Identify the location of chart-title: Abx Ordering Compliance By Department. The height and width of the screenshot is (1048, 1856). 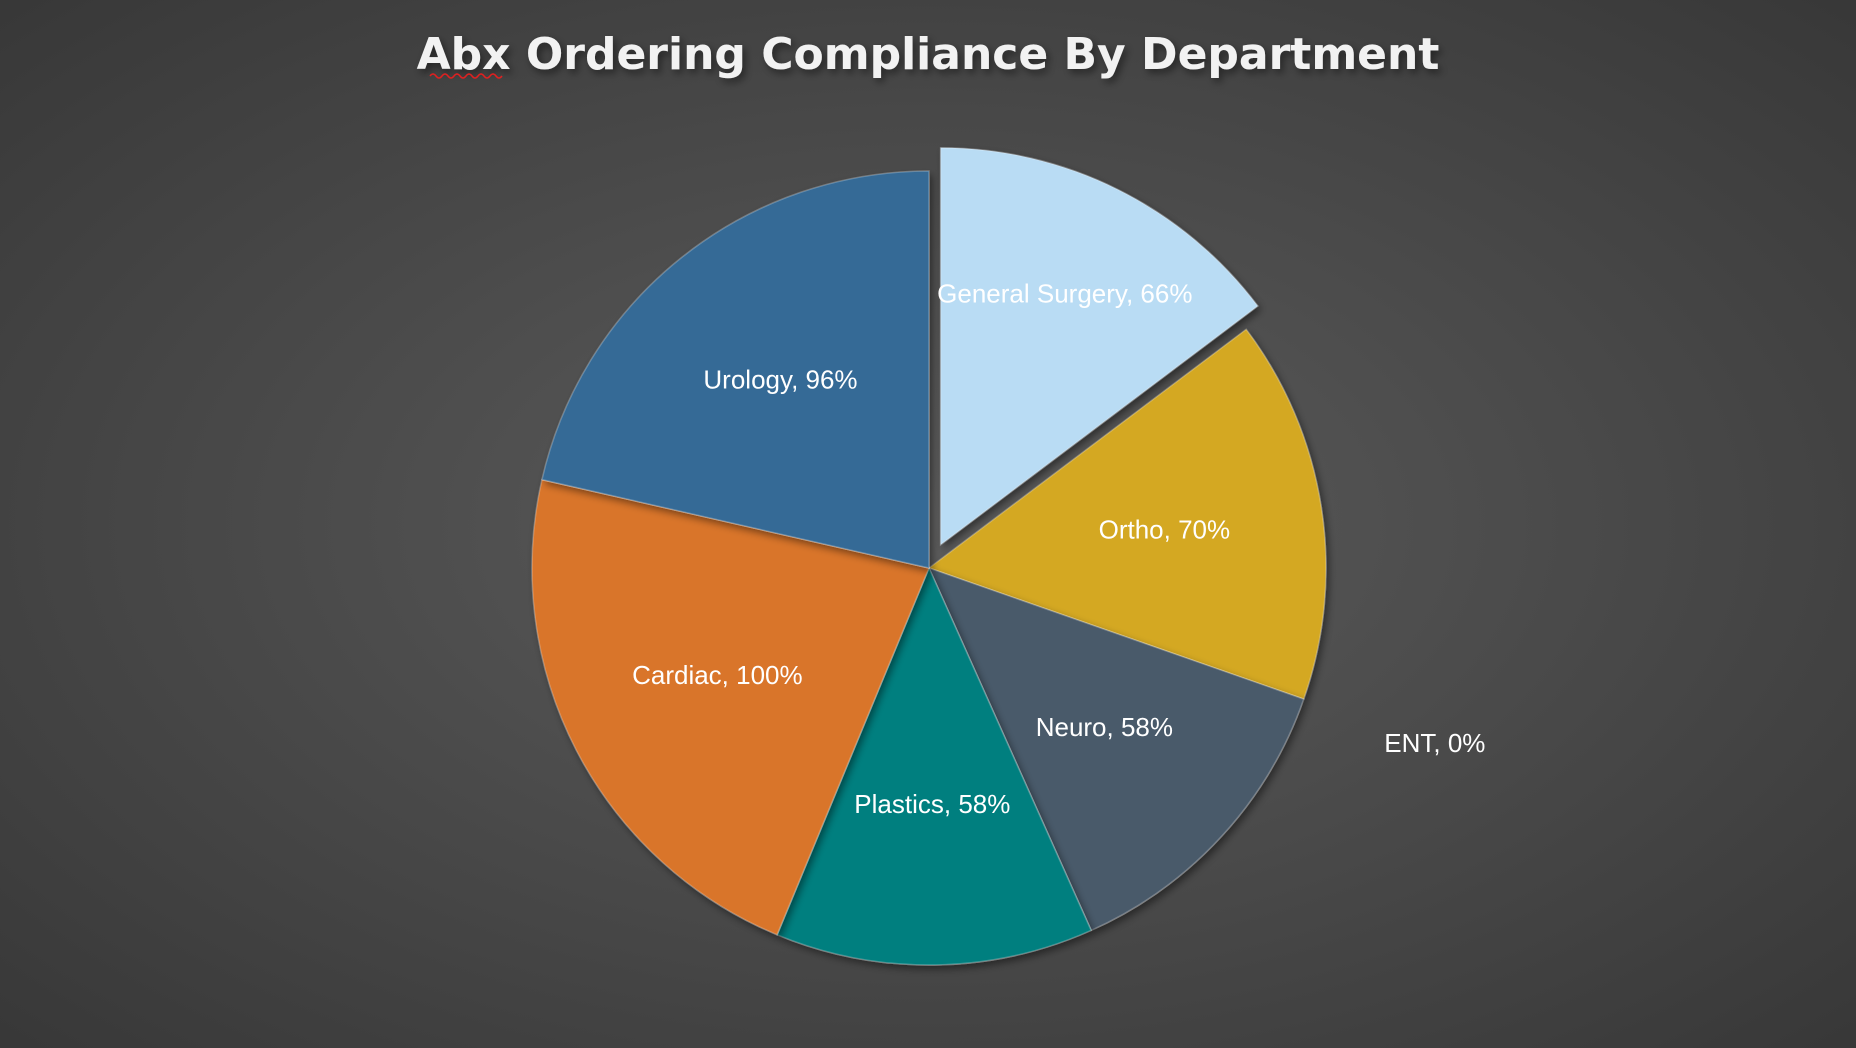
(928, 54).